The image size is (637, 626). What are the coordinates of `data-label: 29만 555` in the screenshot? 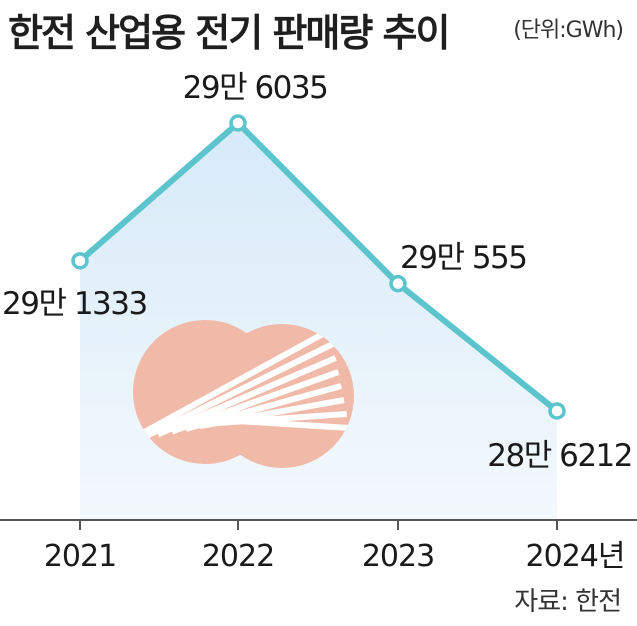 It's located at (463, 258).